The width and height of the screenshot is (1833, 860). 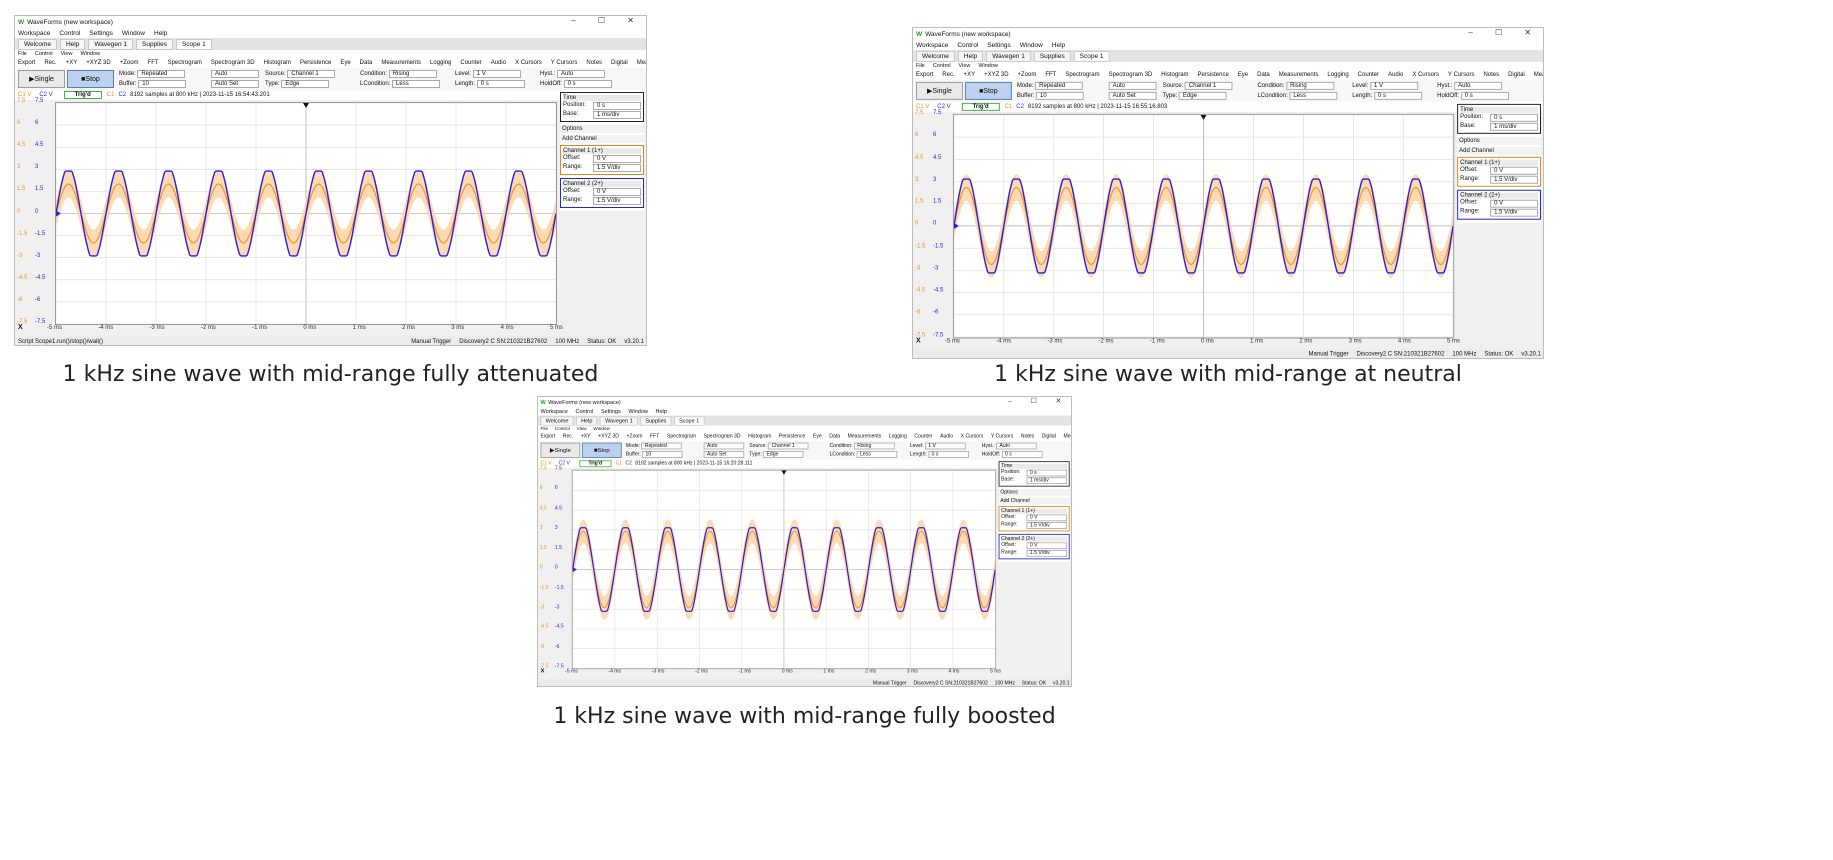 I want to click on toolbar-item: Spectrogram, so click(x=1082, y=74).